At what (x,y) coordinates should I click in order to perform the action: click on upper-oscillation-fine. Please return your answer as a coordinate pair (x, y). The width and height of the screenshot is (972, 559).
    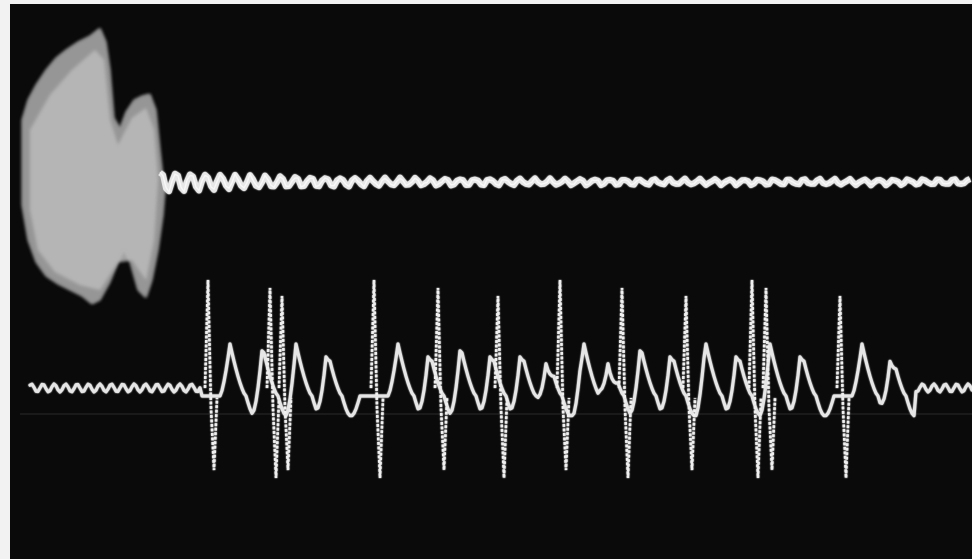
    Looking at the image, I should click on (565, 182).